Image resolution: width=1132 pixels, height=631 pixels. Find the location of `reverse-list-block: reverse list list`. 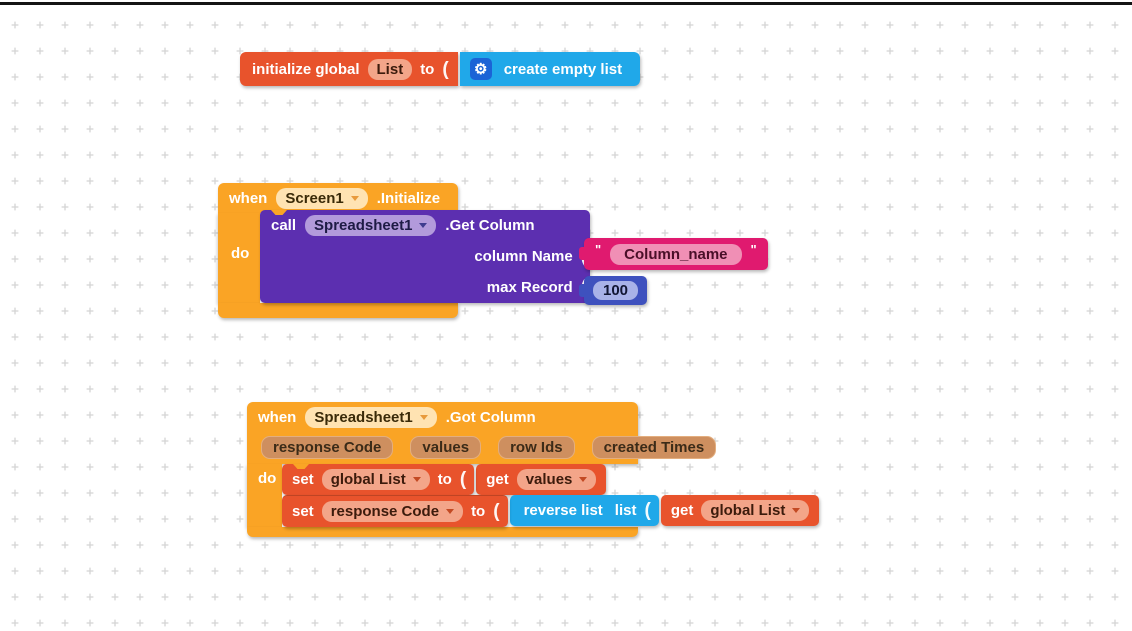

reverse-list-block: reverse list list is located at coordinates (584, 510).